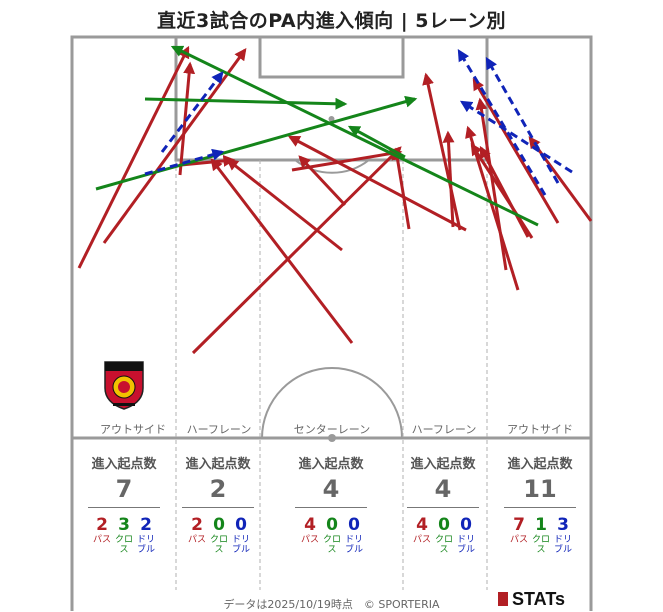  What do you see at coordinates (540, 429) in the screenshot?
I see `lane-label-outside-right: アウトサイド` at bounding box center [540, 429].